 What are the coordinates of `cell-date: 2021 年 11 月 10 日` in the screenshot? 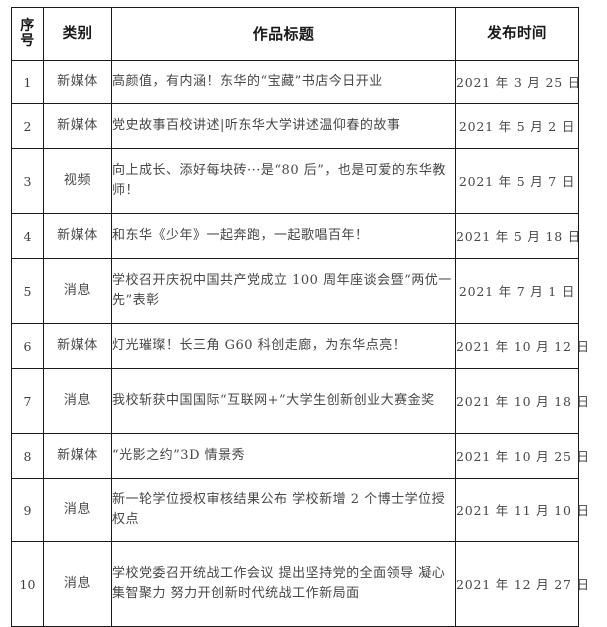 It's located at (522, 510).